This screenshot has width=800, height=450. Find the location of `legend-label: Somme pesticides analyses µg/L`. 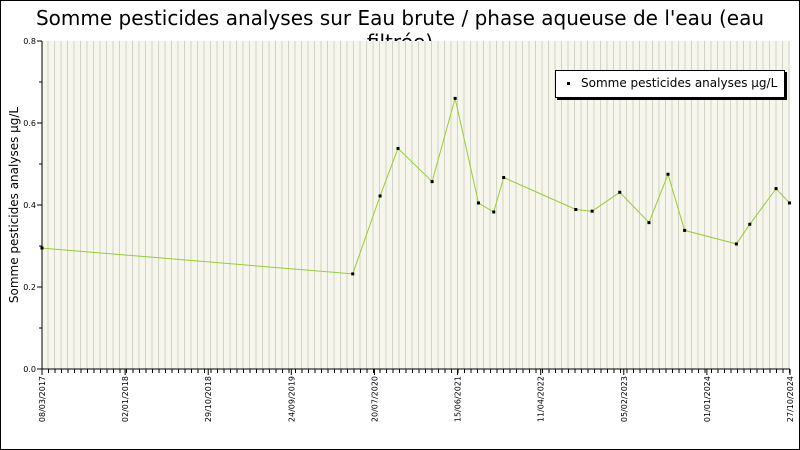

legend-label: Somme pesticides analyses µg/L is located at coordinates (679, 83).